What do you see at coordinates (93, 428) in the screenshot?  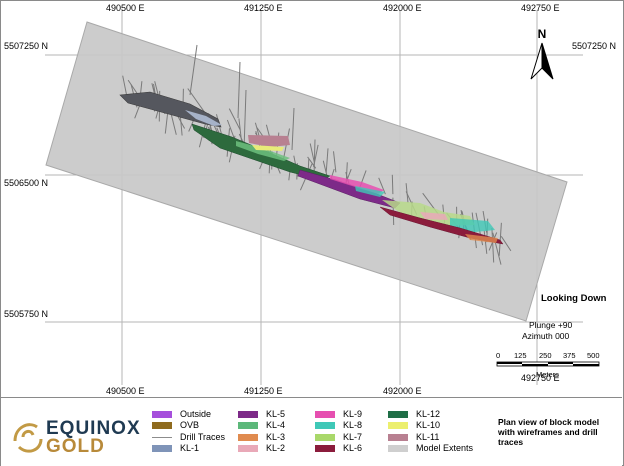 I see `logo-line-1: EQUINOX` at bounding box center [93, 428].